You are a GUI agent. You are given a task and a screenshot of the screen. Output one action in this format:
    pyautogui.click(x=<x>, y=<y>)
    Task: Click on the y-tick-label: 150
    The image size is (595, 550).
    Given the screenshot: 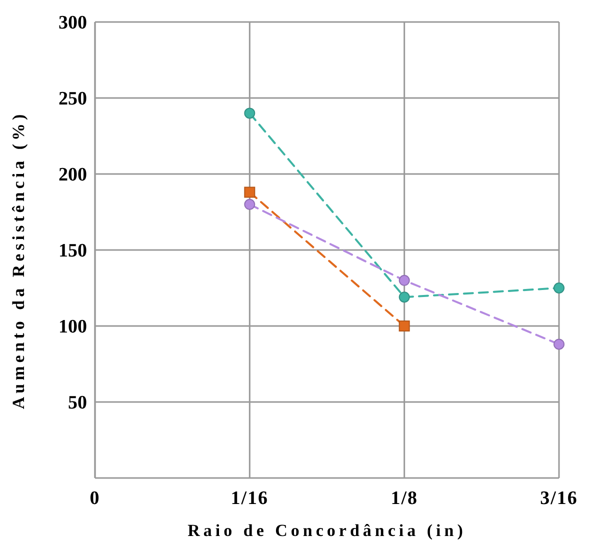 What is the action you would take?
    pyautogui.click(x=72, y=251)
    